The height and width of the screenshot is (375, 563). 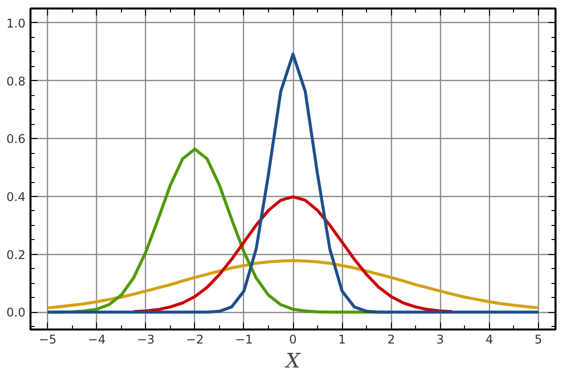 What do you see at coordinates (16, 139) in the screenshot?
I see `y-tick-label: 0.6` at bounding box center [16, 139].